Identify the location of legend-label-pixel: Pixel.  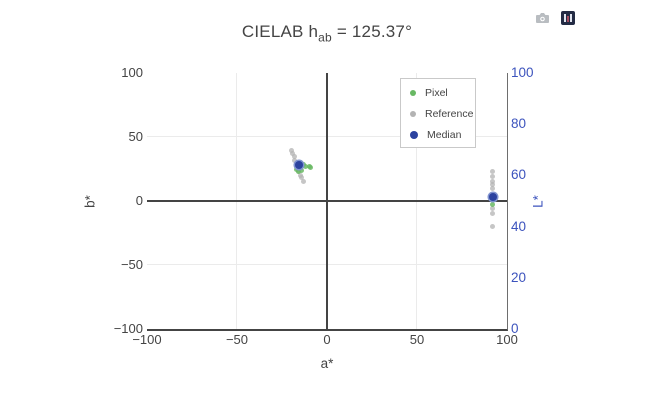
(436, 92).